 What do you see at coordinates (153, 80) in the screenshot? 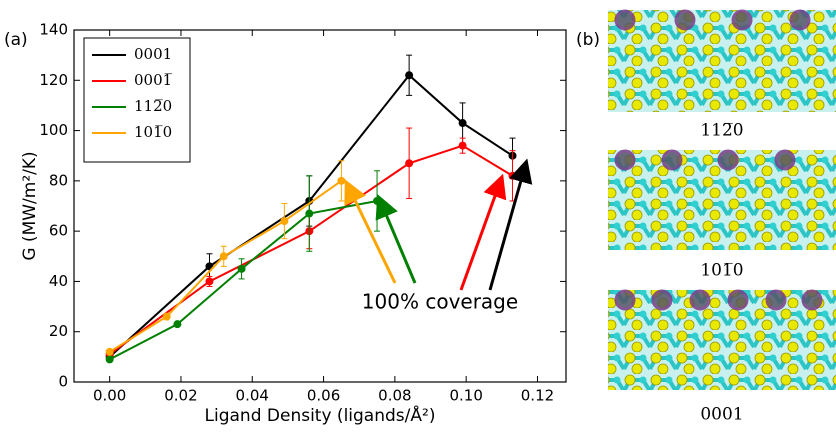
I see `legend-label: 0001̅` at bounding box center [153, 80].